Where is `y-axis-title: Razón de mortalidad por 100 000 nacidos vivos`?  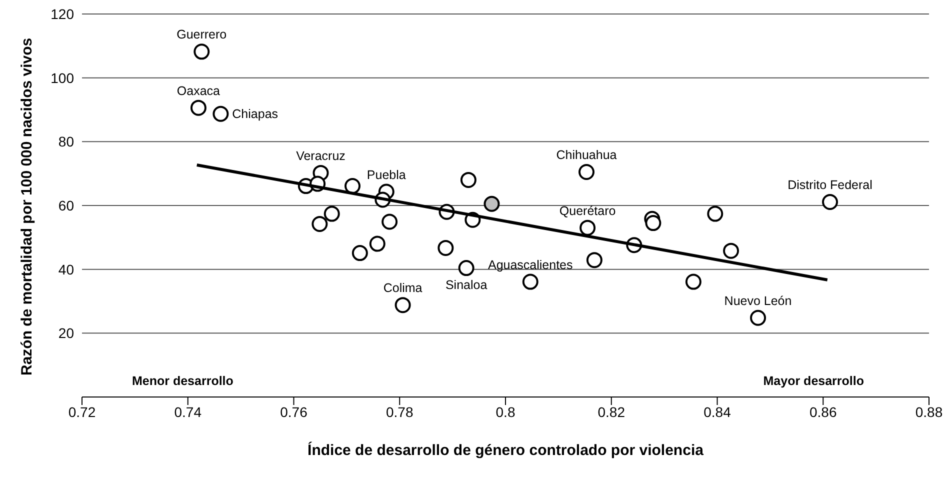
y-axis-title: Razón de mortalidad por 100 000 nacidos vivos is located at coordinates (27, 207).